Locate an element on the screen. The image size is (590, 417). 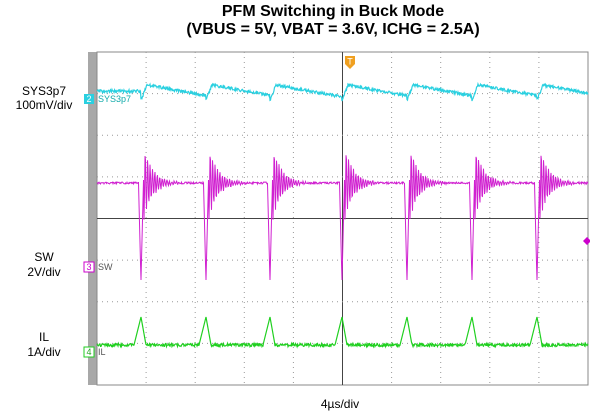
trigger-label: T is located at coordinates (350, 61).